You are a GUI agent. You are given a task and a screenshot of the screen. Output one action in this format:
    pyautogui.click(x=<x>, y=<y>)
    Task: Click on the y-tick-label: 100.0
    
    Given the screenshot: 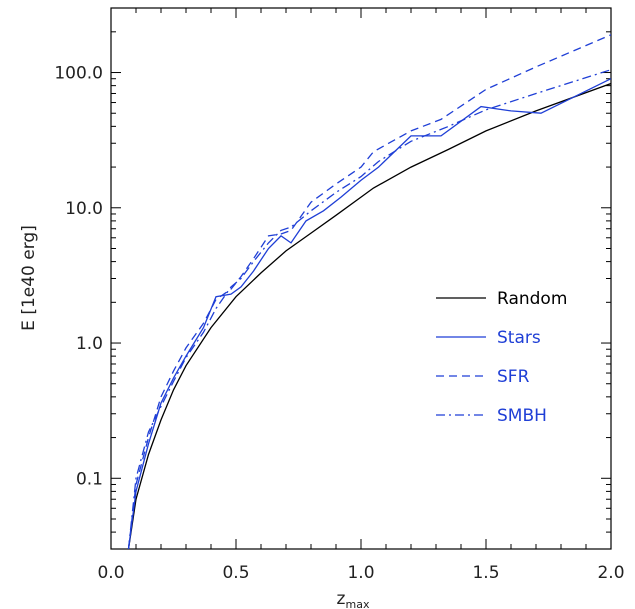 What is the action you would take?
    pyautogui.click(x=78, y=74)
    